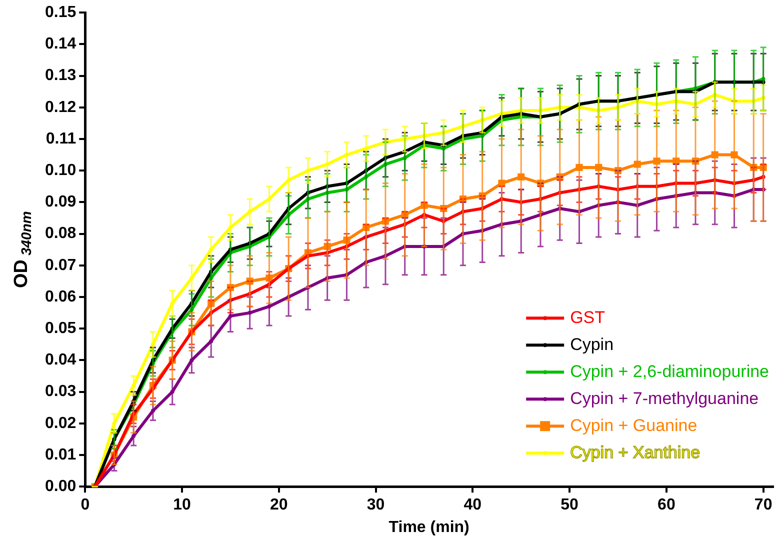 This screenshot has height=537, width=783. Describe the element at coordinates (634, 425) in the screenshot. I see `legend-label: Cypin + Guanine` at that location.